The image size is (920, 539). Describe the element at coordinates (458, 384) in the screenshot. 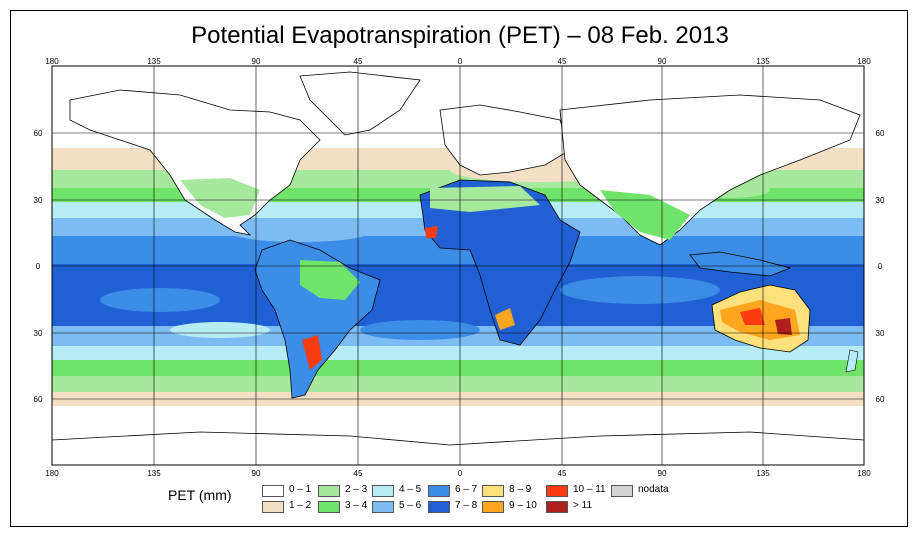

I see `pet-band-2-3-south` at that location.